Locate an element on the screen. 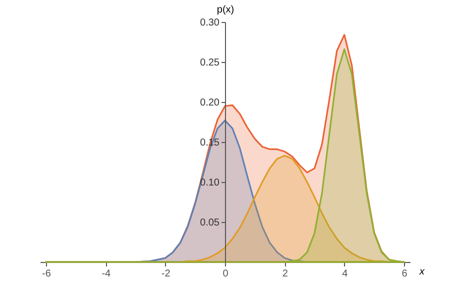 The height and width of the screenshot is (301, 474). y-tick-label: 0.05 is located at coordinates (210, 223).